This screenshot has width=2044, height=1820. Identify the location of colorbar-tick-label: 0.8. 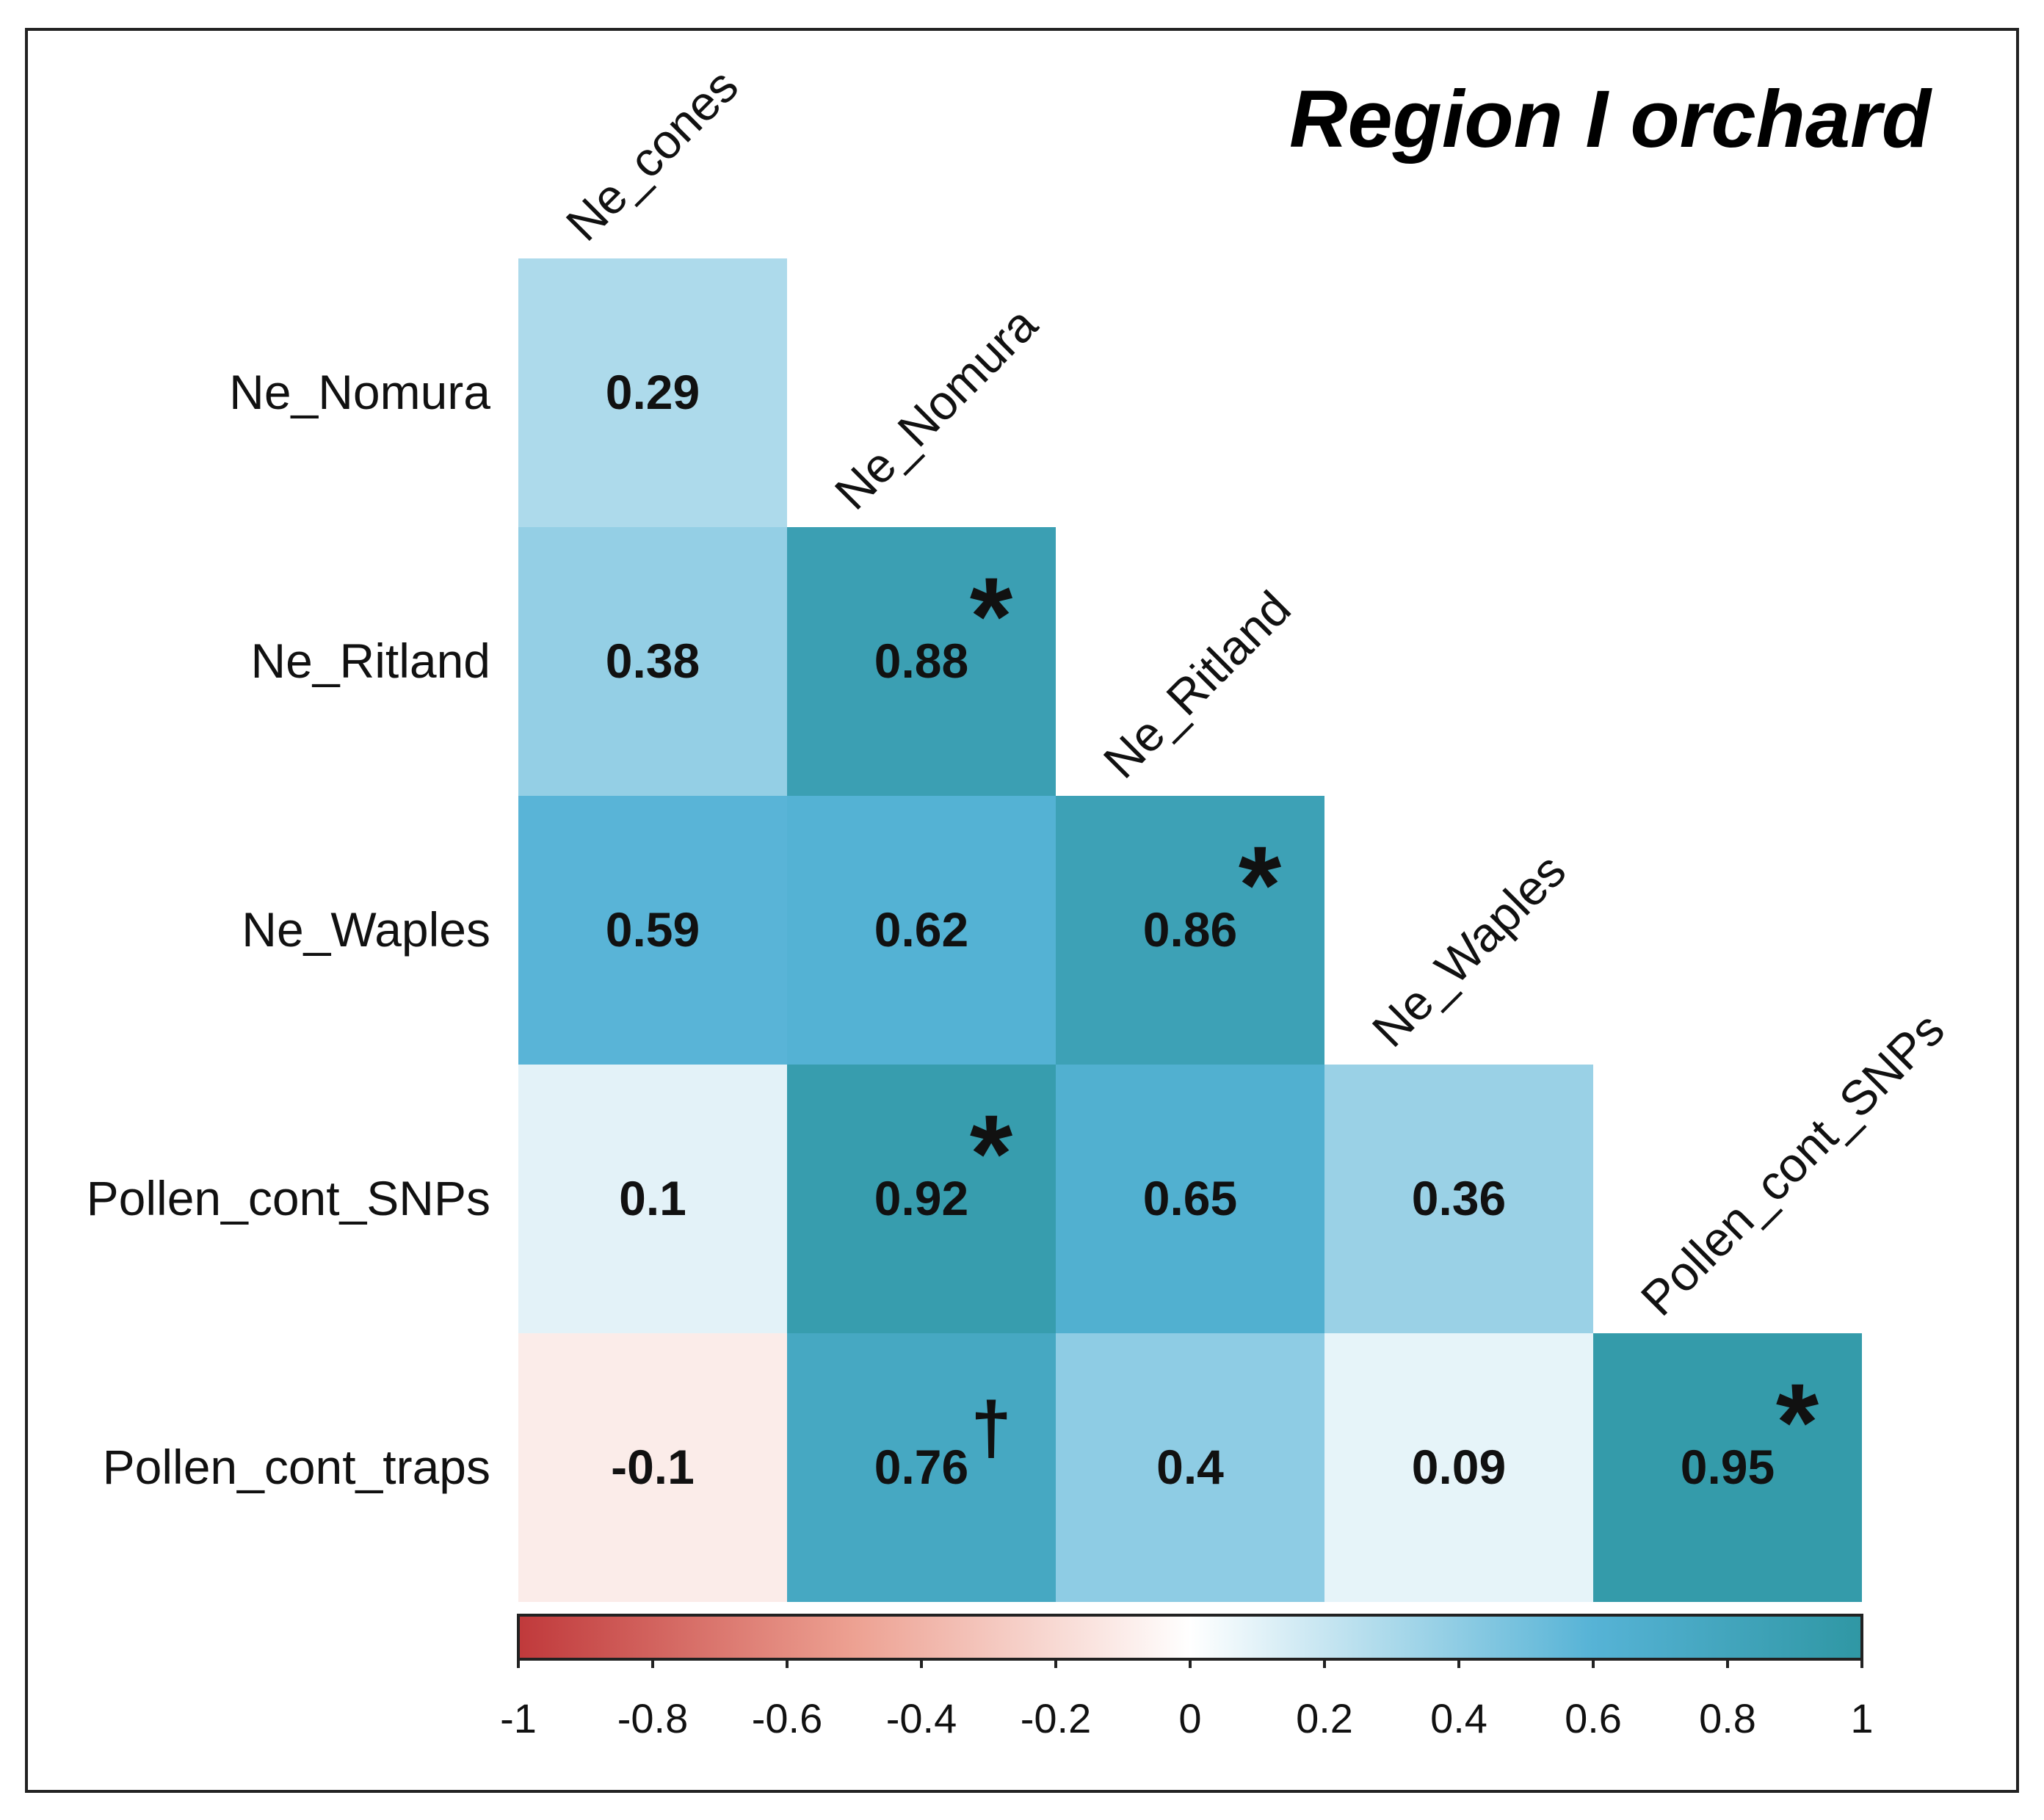
(1727, 1718).